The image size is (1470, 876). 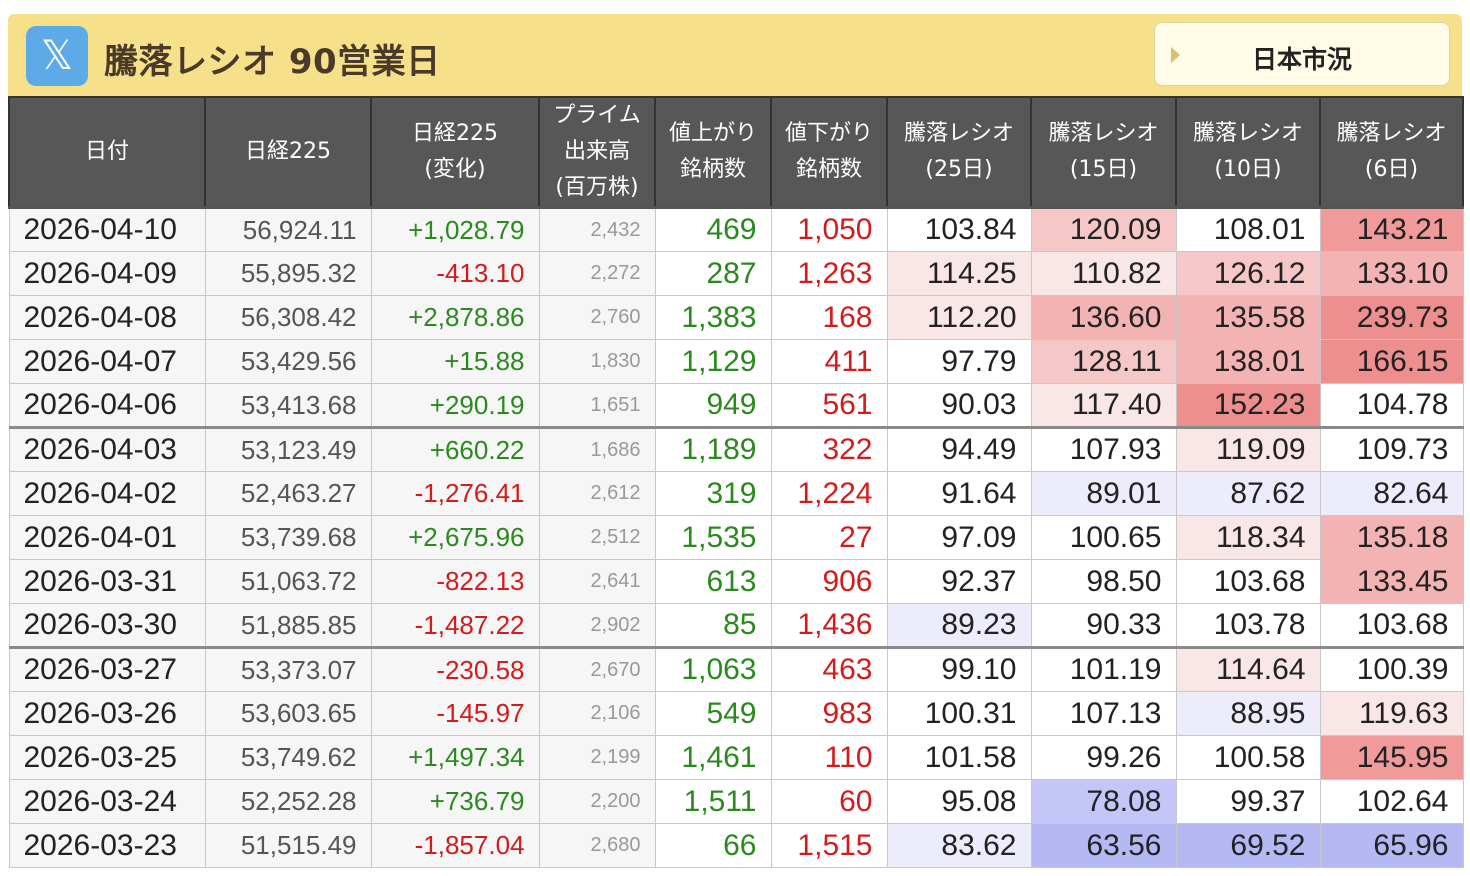 I want to click on cell-date: 2026-03-27, so click(x=107, y=669).